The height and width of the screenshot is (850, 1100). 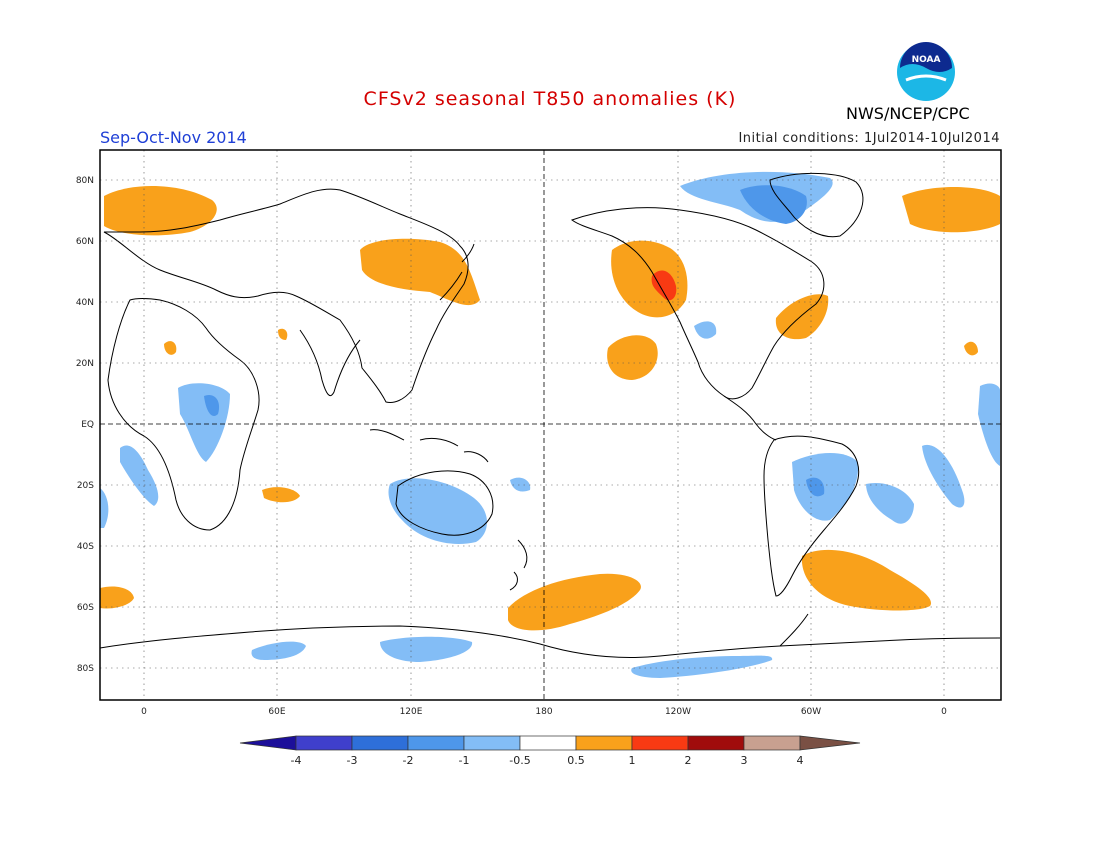 What do you see at coordinates (688, 760) in the screenshot?
I see `colorbar-label: 2` at bounding box center [688, 760].